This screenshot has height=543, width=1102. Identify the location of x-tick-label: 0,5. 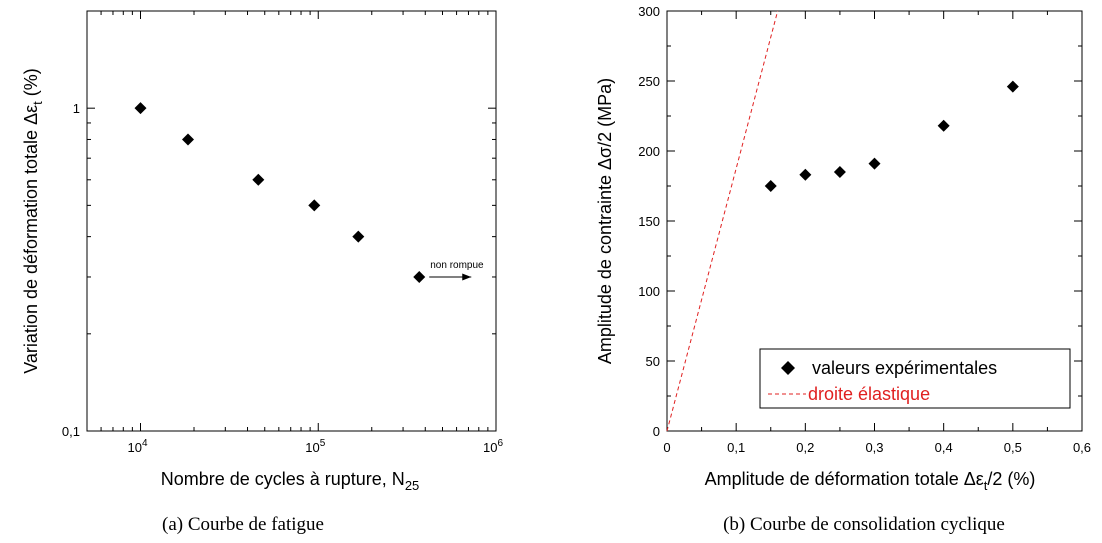
(1013, 447).